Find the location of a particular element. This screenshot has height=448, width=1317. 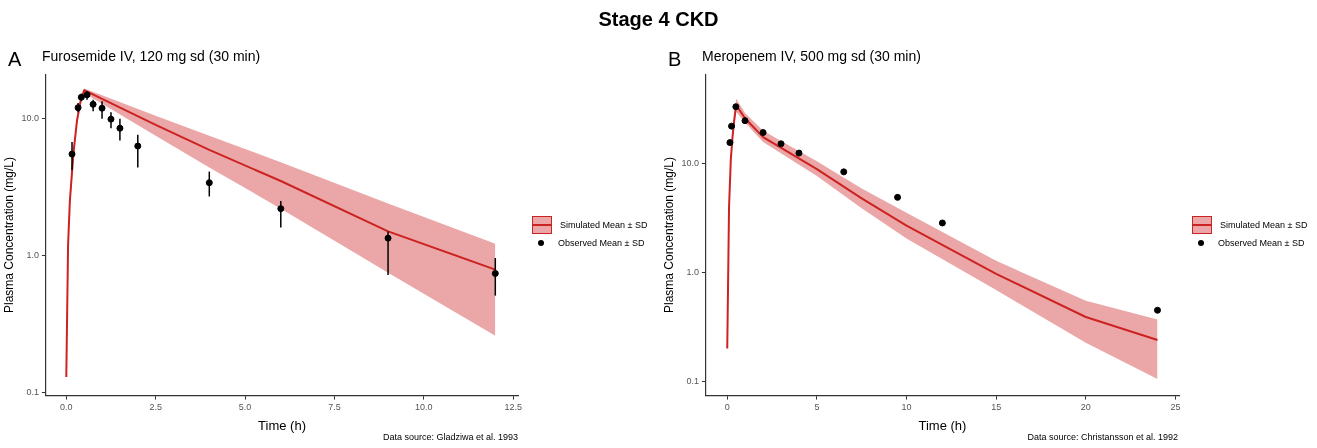

x-tick-label: 10 is located at coordinates (906, 407).